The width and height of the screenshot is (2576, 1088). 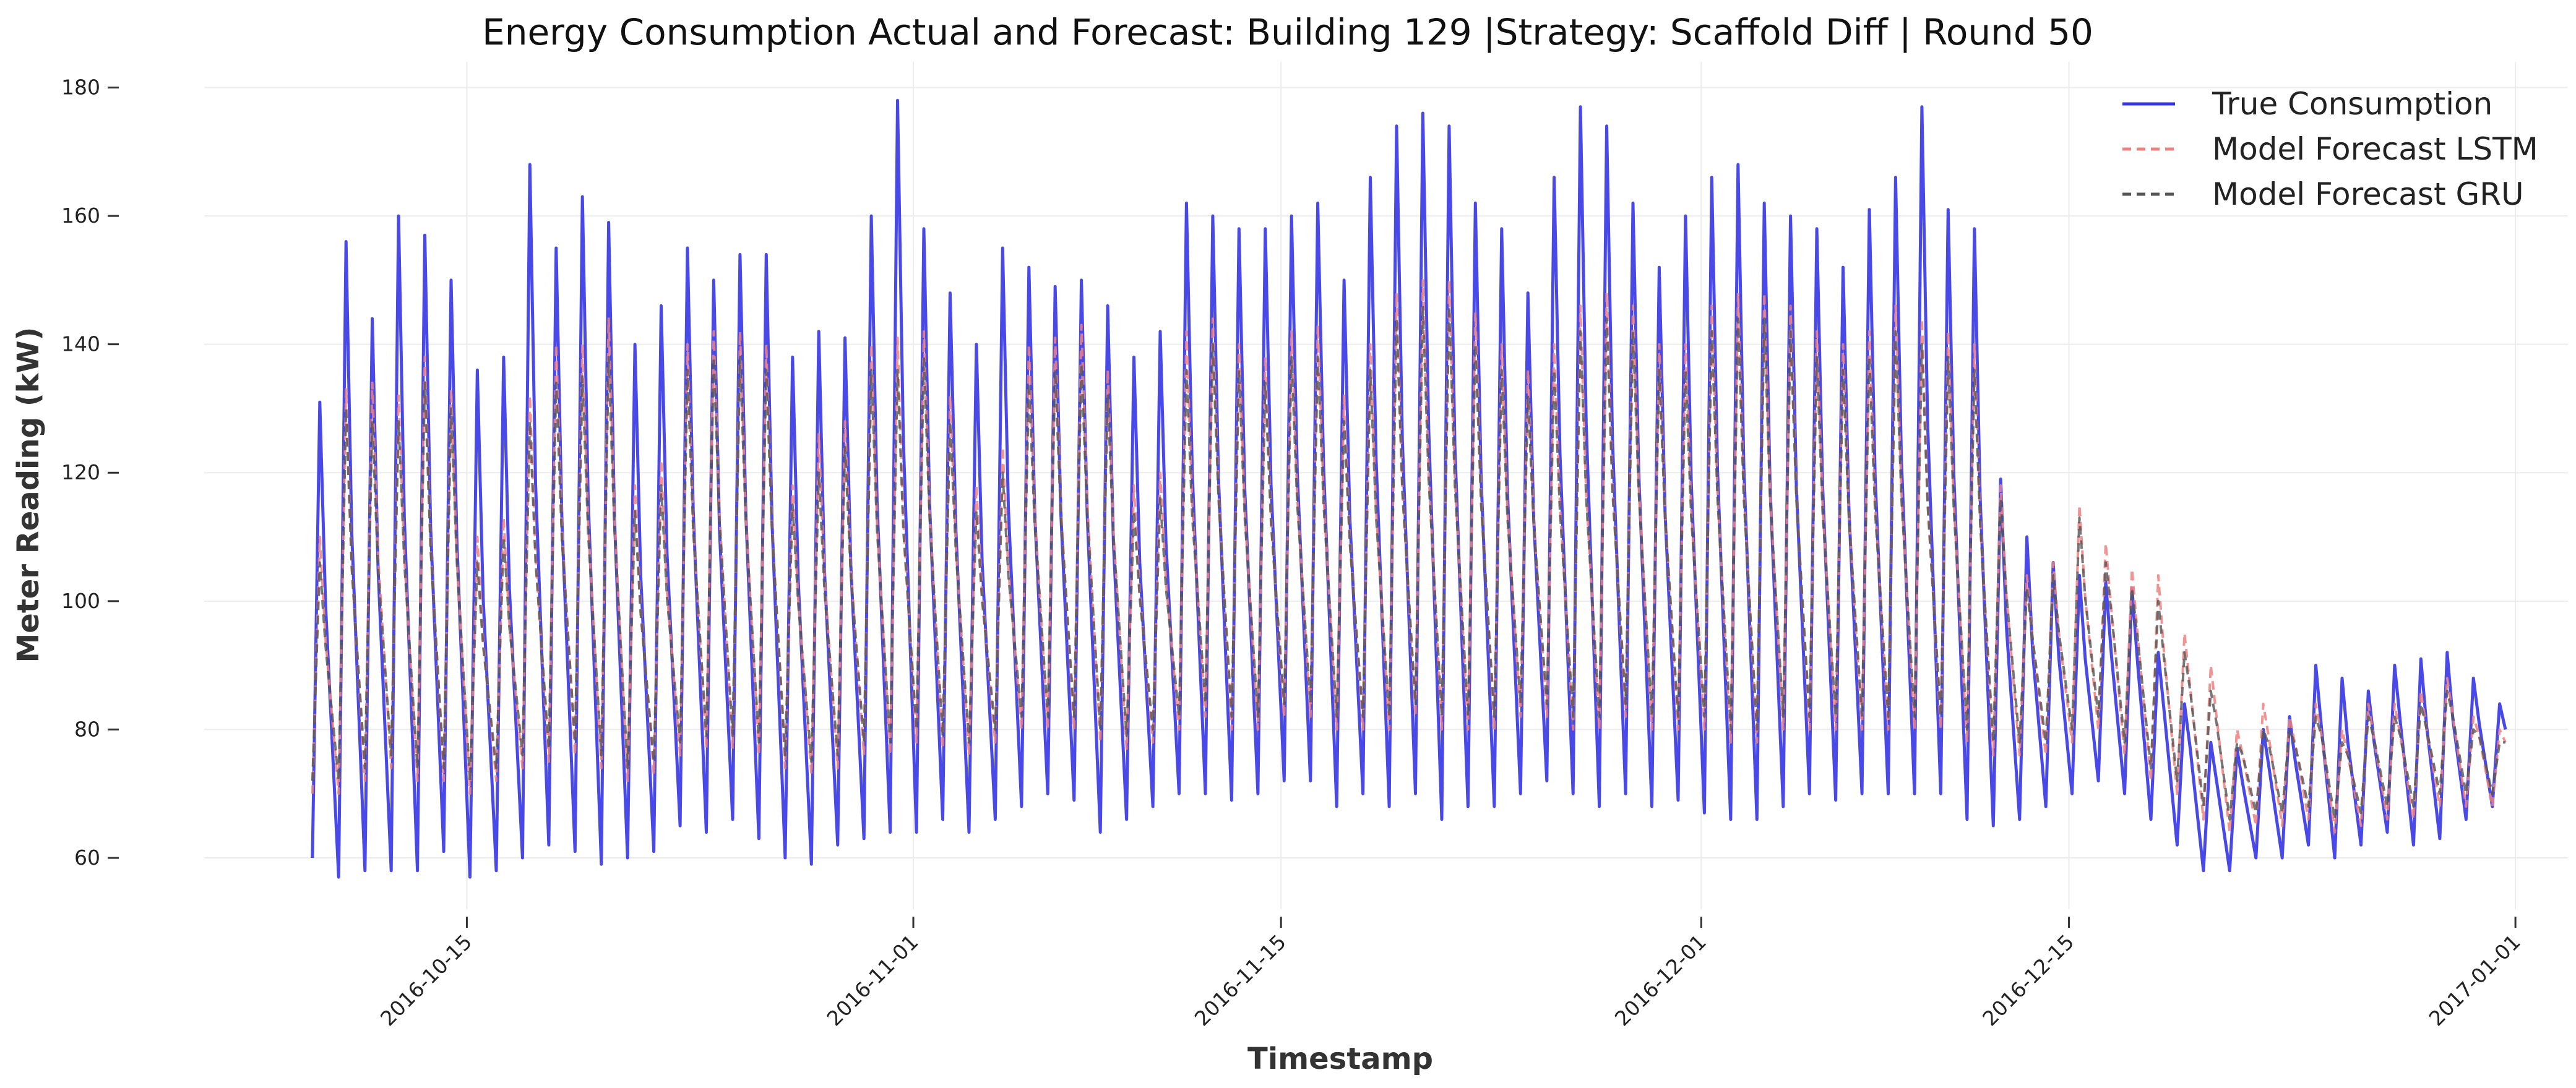 I want to click on x-tick-label: 2016-12-01, so click(x=1660, y=980).